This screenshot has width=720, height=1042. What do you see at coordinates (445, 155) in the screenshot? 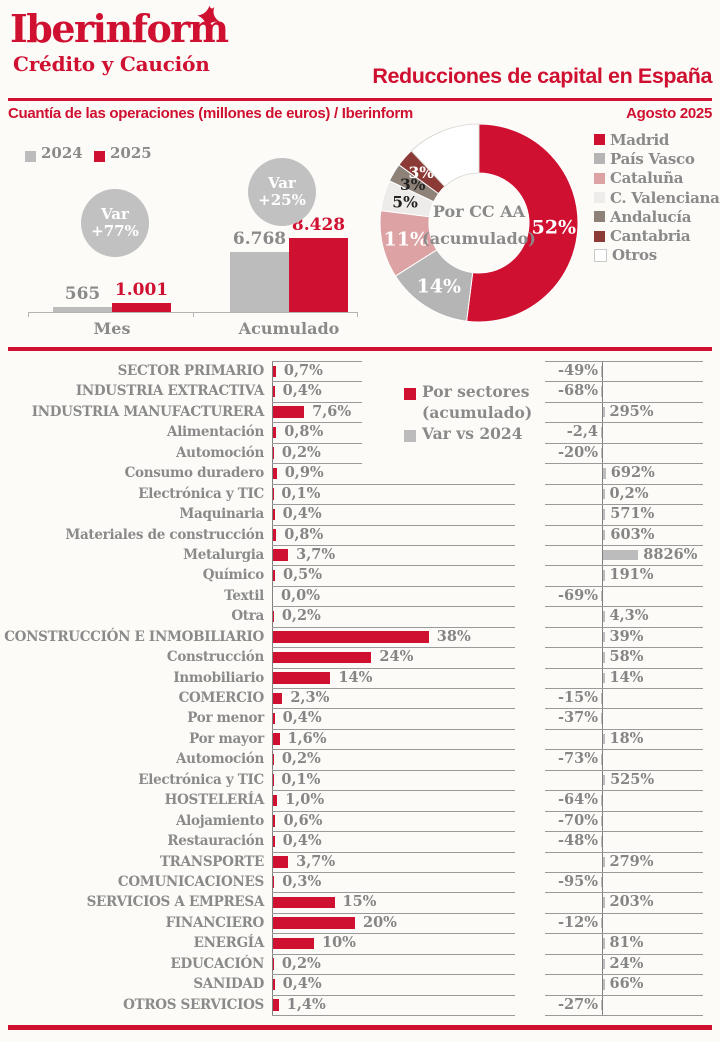
I see `donut-slice-Otros` at bounding box center [445, 155].